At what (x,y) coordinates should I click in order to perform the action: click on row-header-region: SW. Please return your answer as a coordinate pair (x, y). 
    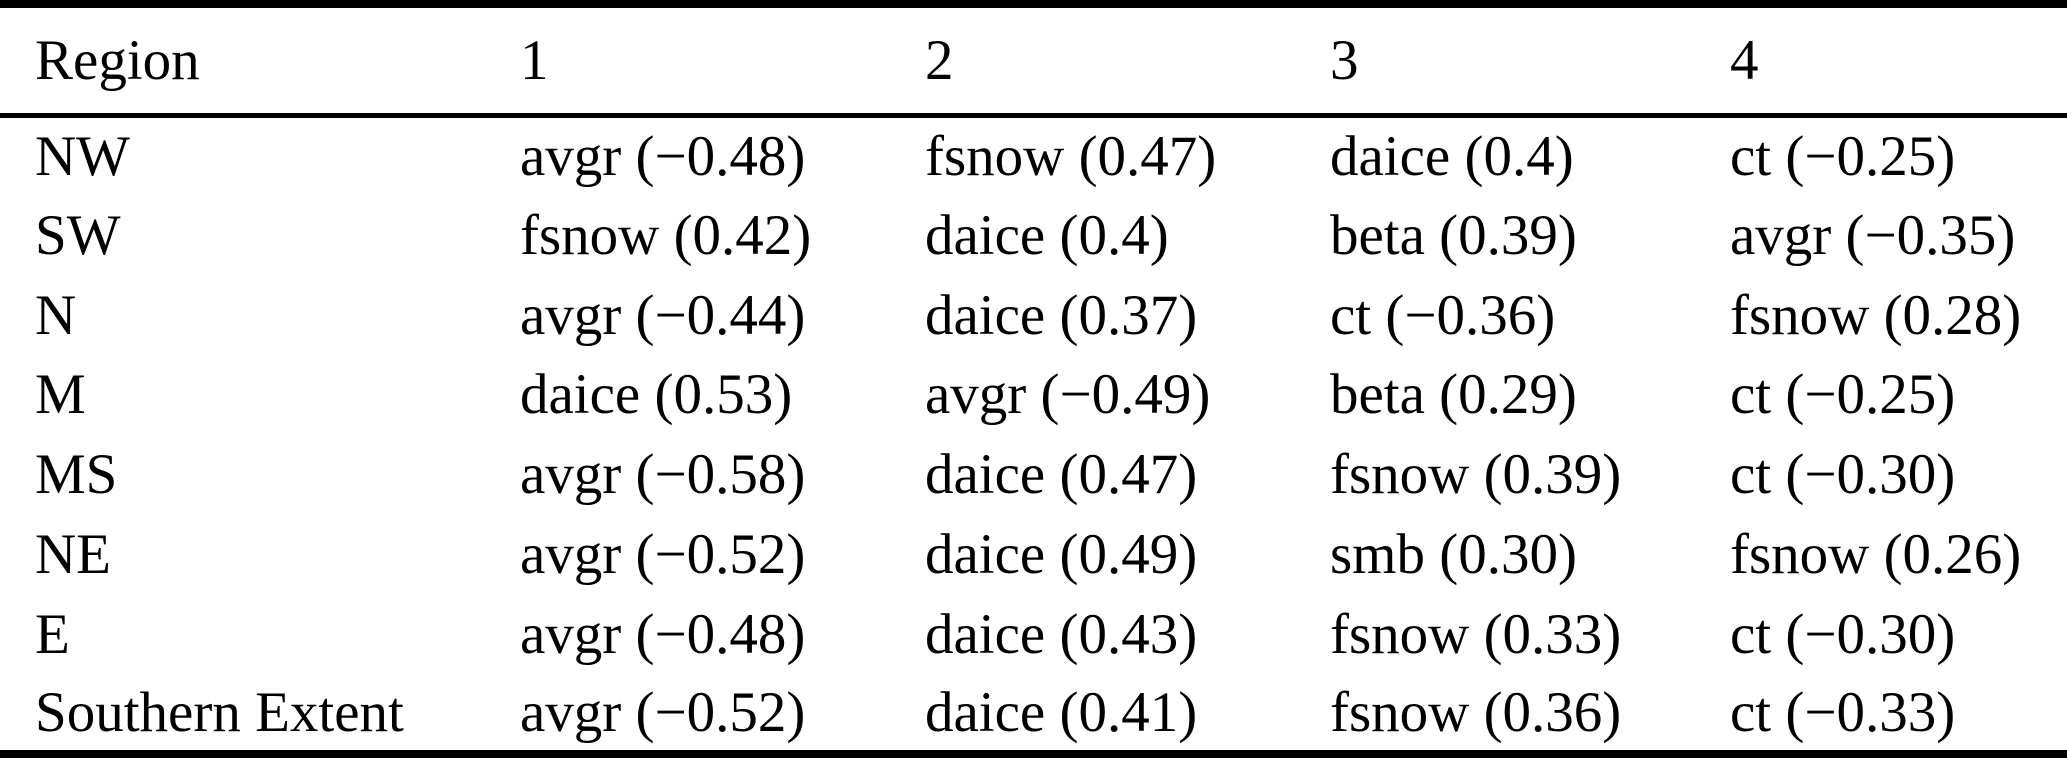
    Looking at the image, I should click on (78, 235).